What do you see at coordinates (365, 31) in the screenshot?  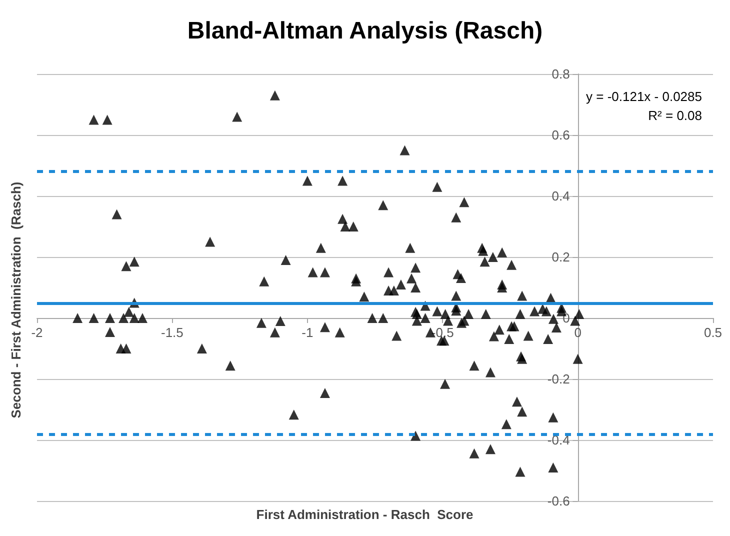 I see `chart-title: Bland-Altman Analysis (Rasch)` at bounding box center [365, 31].